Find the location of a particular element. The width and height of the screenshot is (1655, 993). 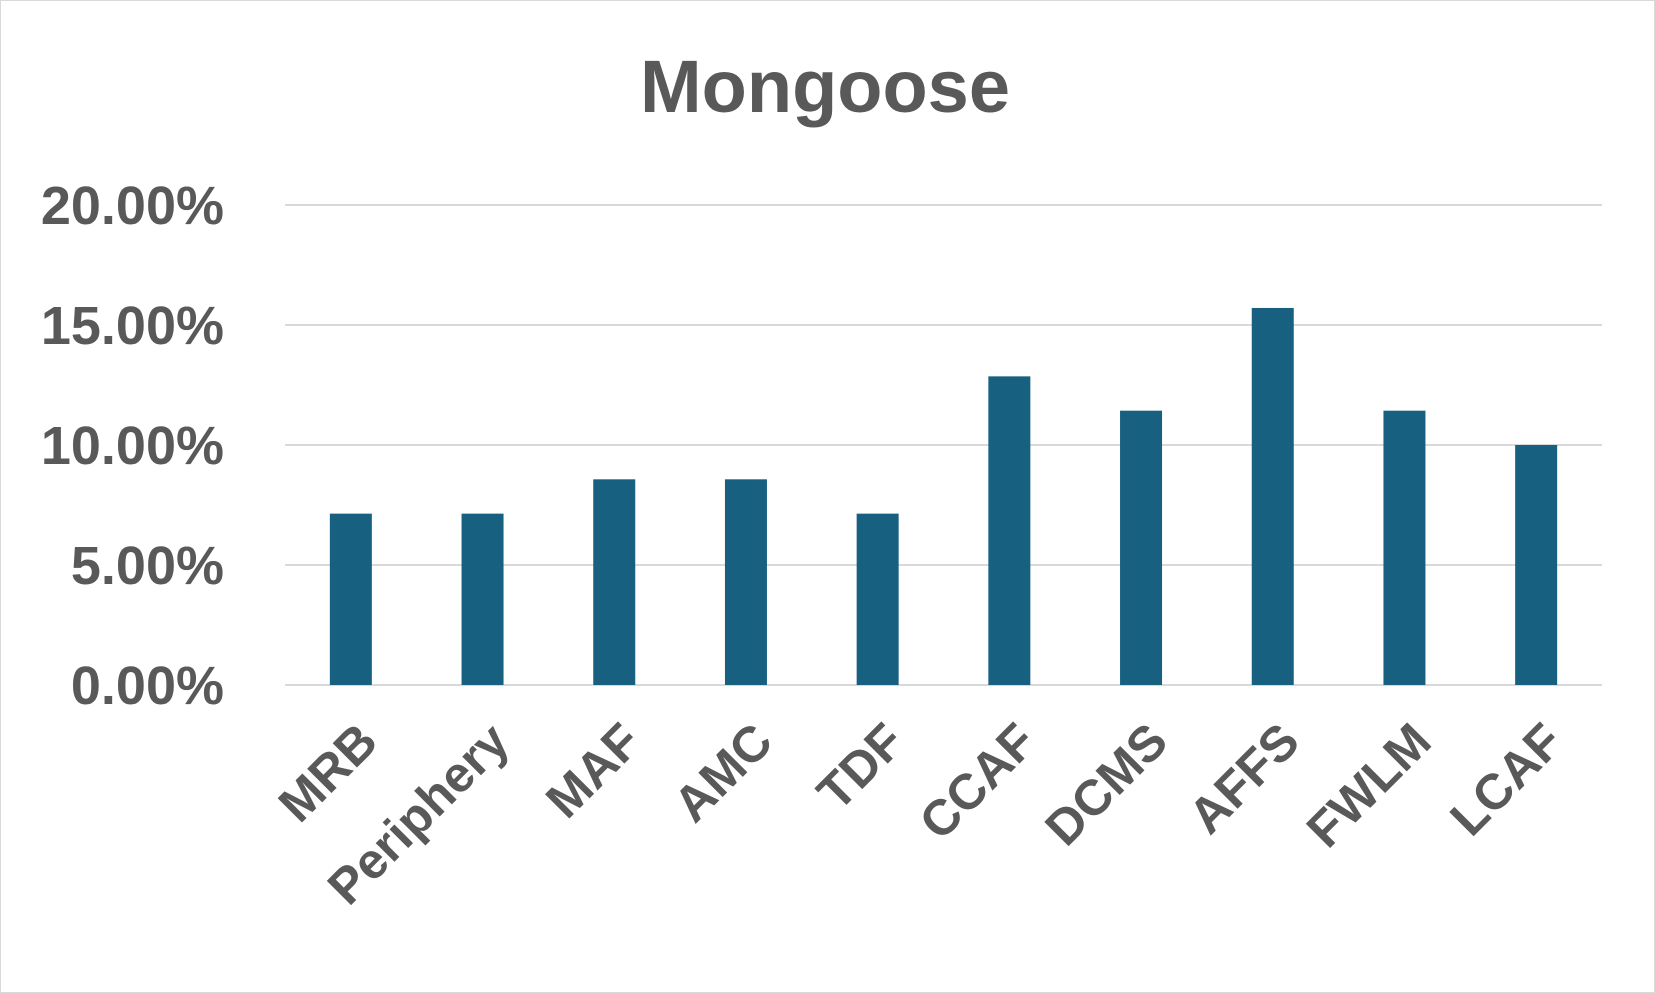

y-tick-label: 20.00% is located at coordinates (132, 206).